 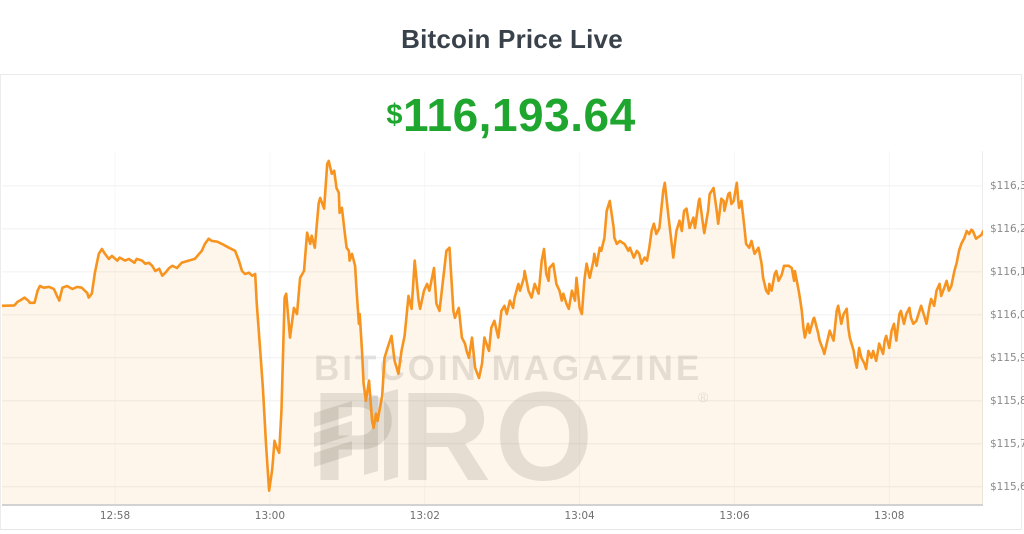 What do you see at coordinates (270, 516) in the screenshot?
I see `x-axis-tick-label: 13:00` at bounding box center [270, 516].